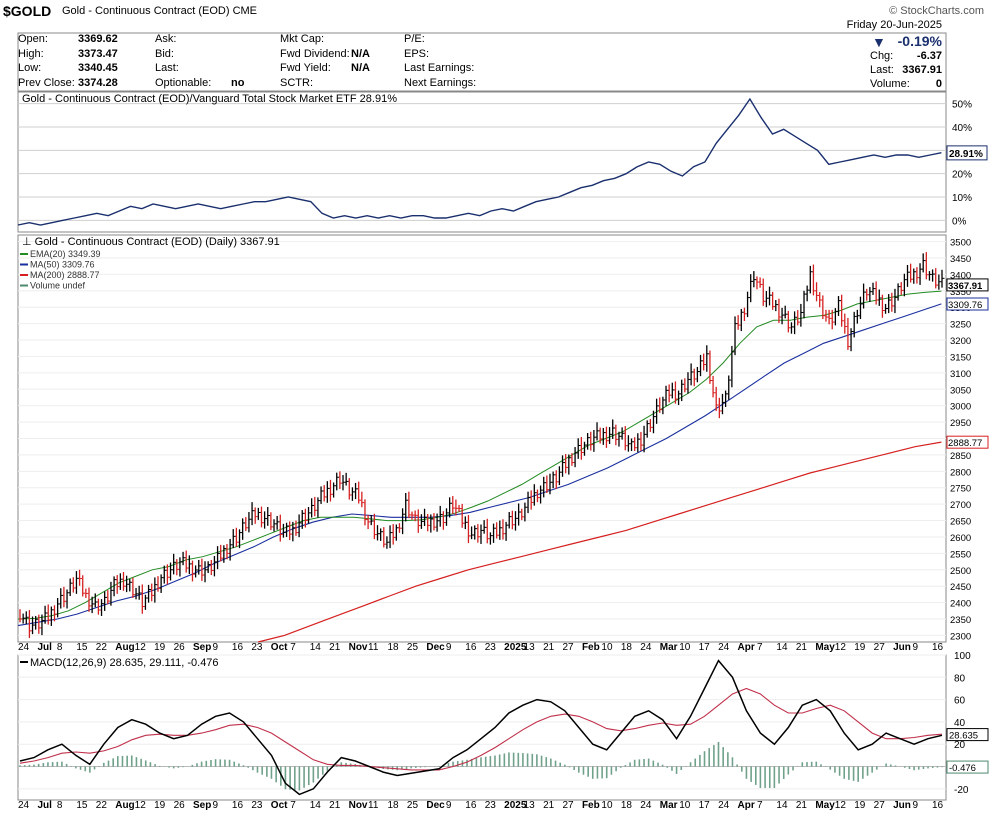 This screenshot has width=990, height=817. I want to click on price-tick-label: 2750, so click(960, 489).